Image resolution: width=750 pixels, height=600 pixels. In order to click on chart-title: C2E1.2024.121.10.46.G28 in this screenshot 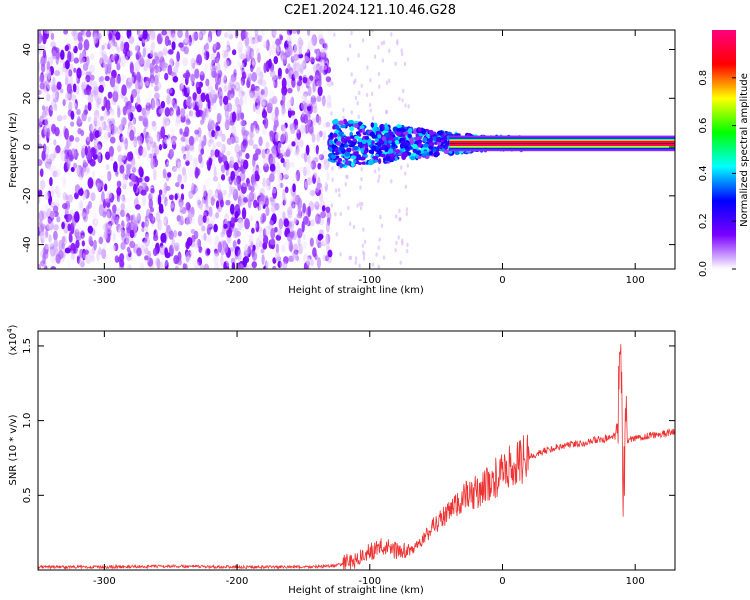, I will do `click(370, 10)`.